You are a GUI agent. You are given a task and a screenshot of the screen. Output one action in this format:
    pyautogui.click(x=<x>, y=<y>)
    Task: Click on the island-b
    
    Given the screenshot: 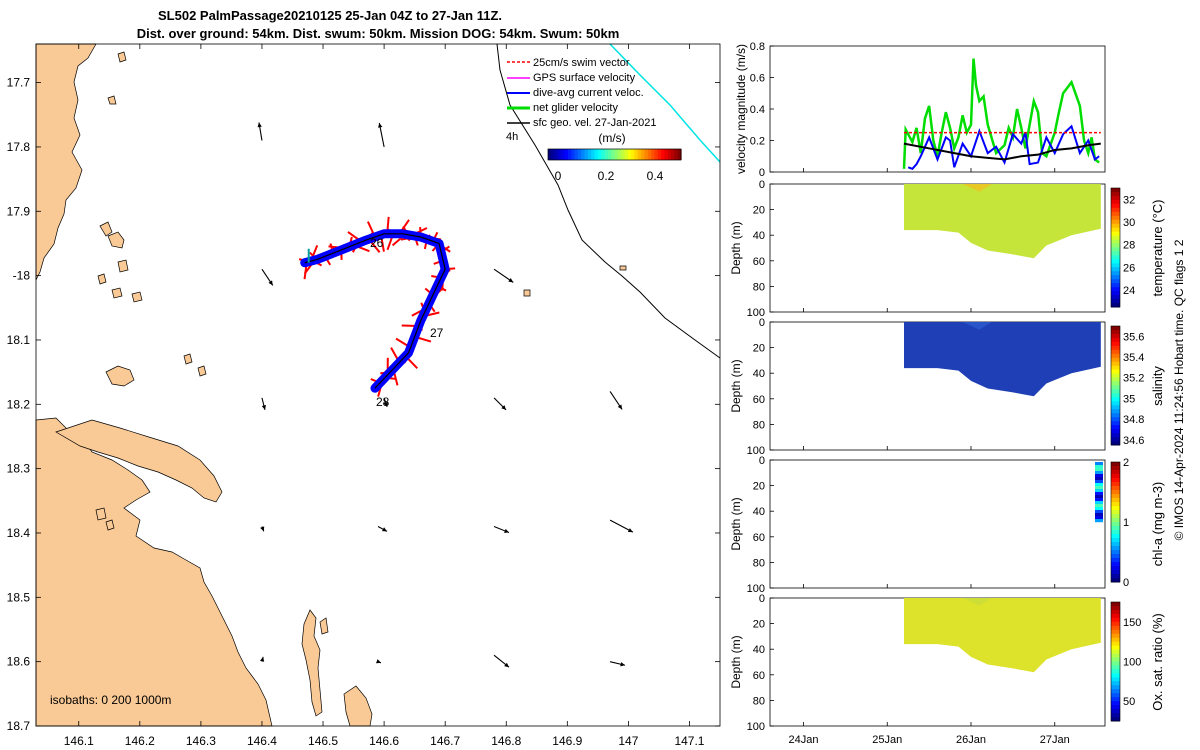 What is the action you would take?
    pyautogui.click(x=106, y=229)
    